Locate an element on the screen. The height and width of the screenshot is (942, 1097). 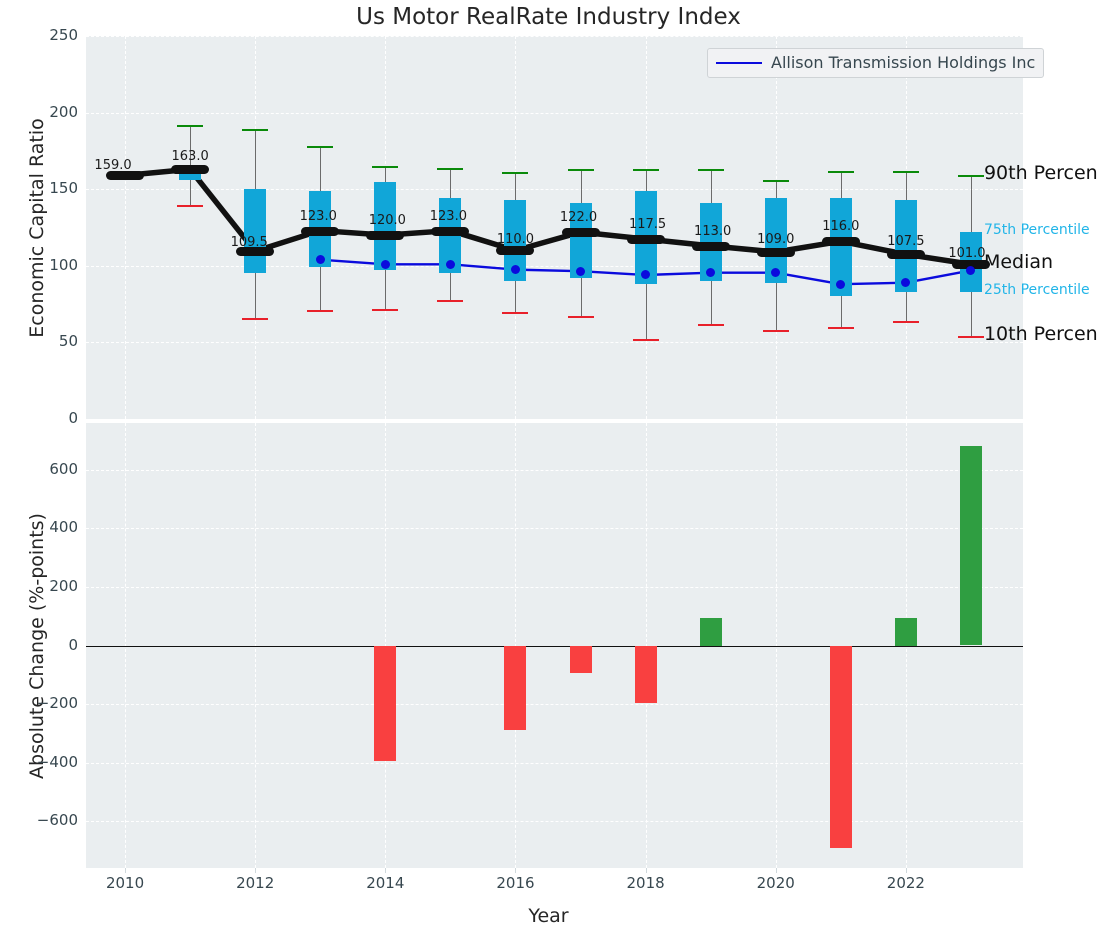
xtickmark-2016 is located at coordinates (516, 870).